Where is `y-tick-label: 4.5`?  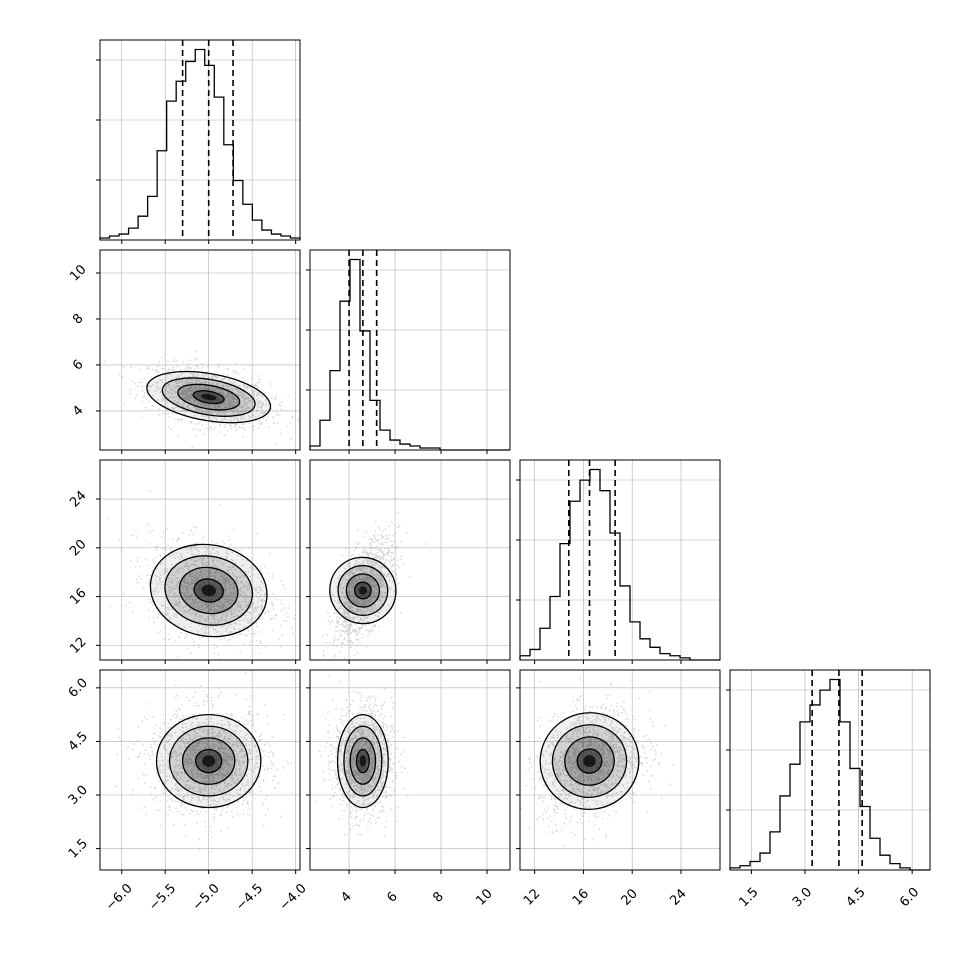 y-tick-label: 4.5 is located at coordinates (78, 741).